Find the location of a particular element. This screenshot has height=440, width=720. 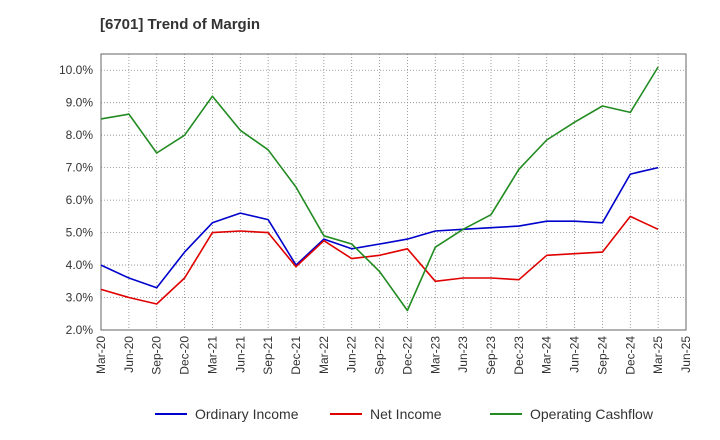

x-tick-label: Dec-22 is located at coordinates (407, 355).